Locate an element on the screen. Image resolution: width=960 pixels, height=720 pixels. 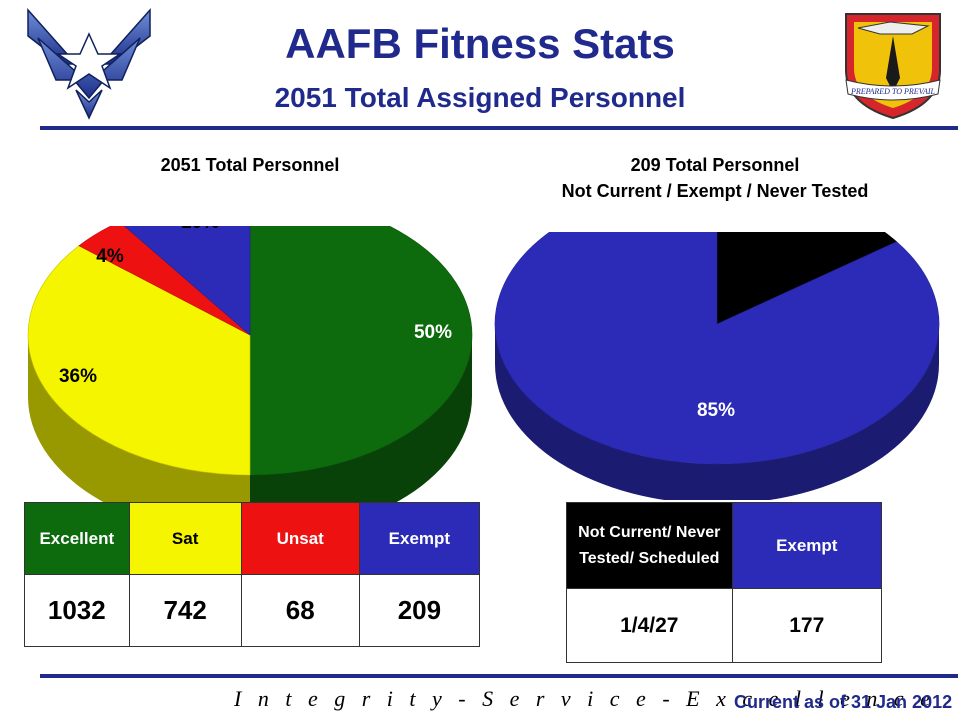
header-exempt: Exempt is located at coordinates (419, 538).